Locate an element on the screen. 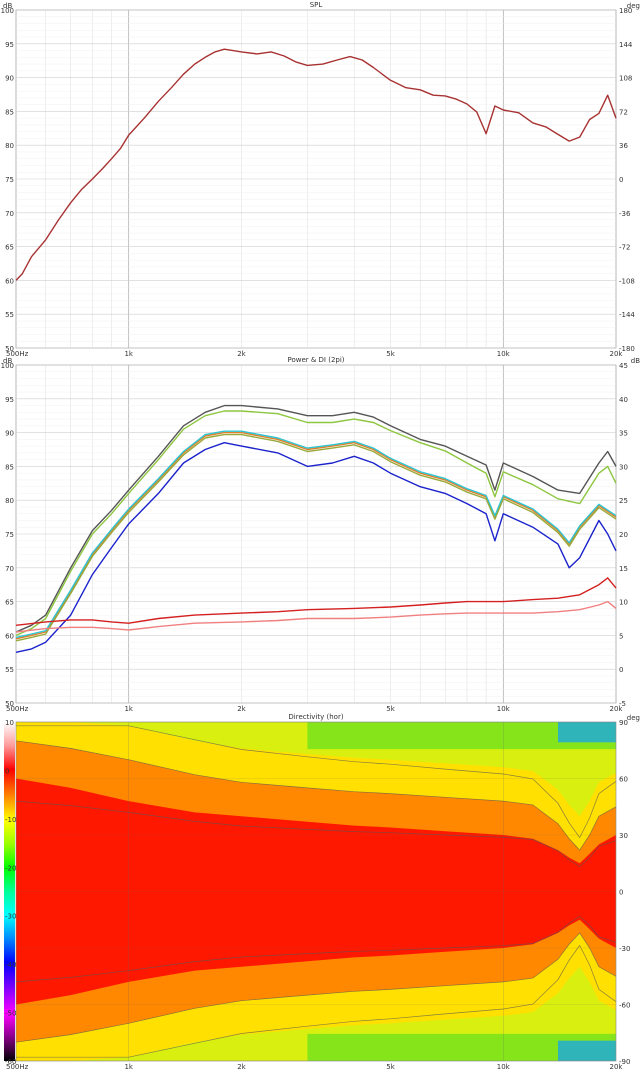 This screenshot has width=643, height=1081. y2-tick-label: 72 is located at coordinates (623, 112).